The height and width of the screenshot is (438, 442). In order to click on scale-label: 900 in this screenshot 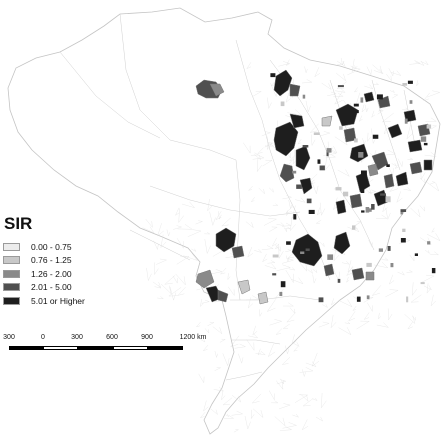, I will do `click(147, 337)`.